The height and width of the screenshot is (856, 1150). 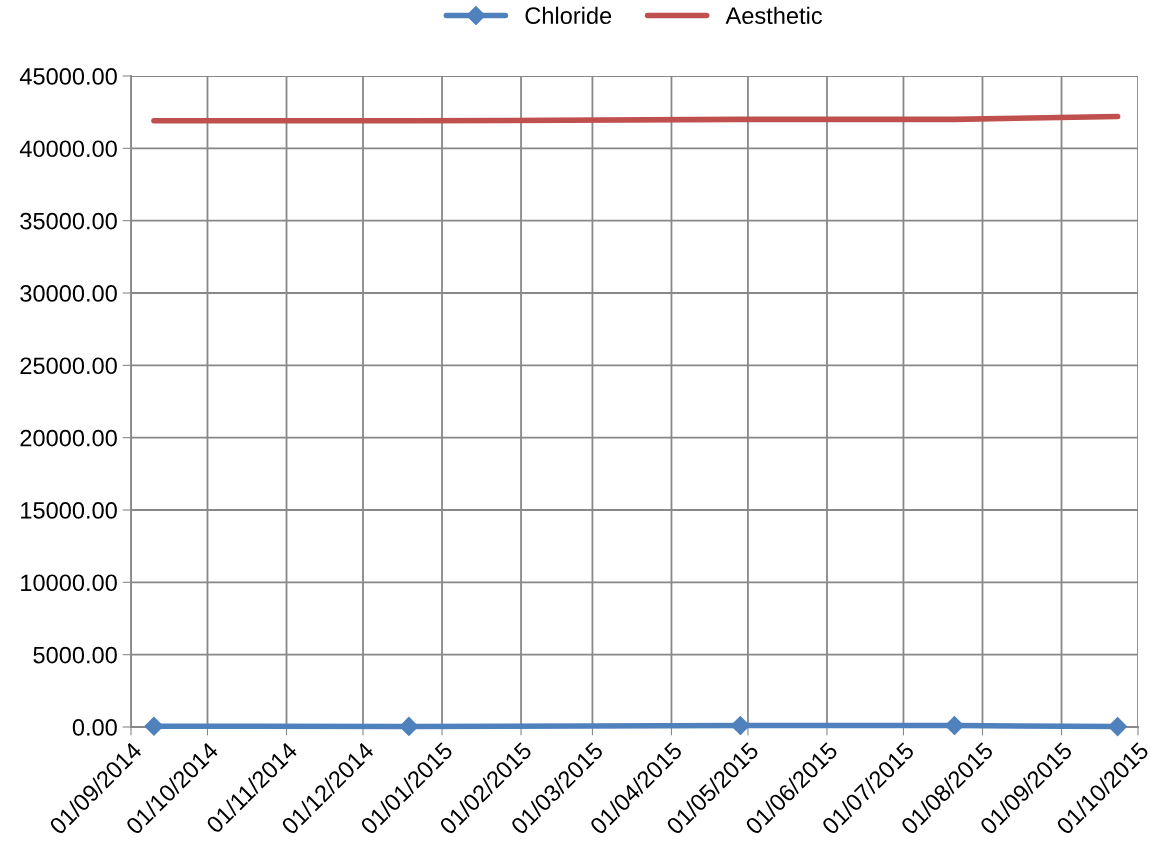 I want to click on y-tick-label: 35000.00, so click(x=68, y=221).